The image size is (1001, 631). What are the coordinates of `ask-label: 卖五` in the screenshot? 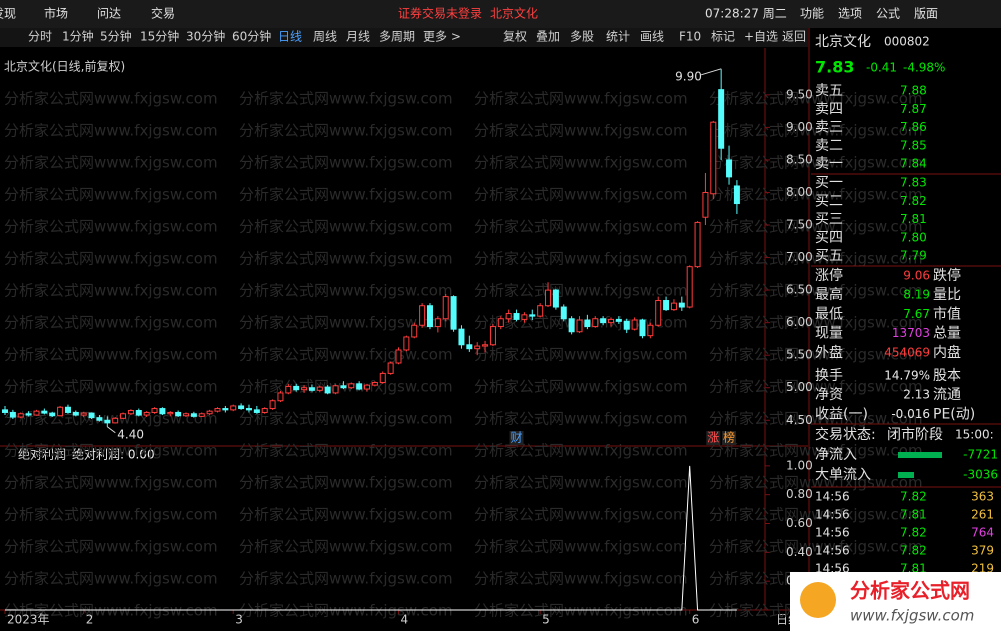 It's located at (829, 91).